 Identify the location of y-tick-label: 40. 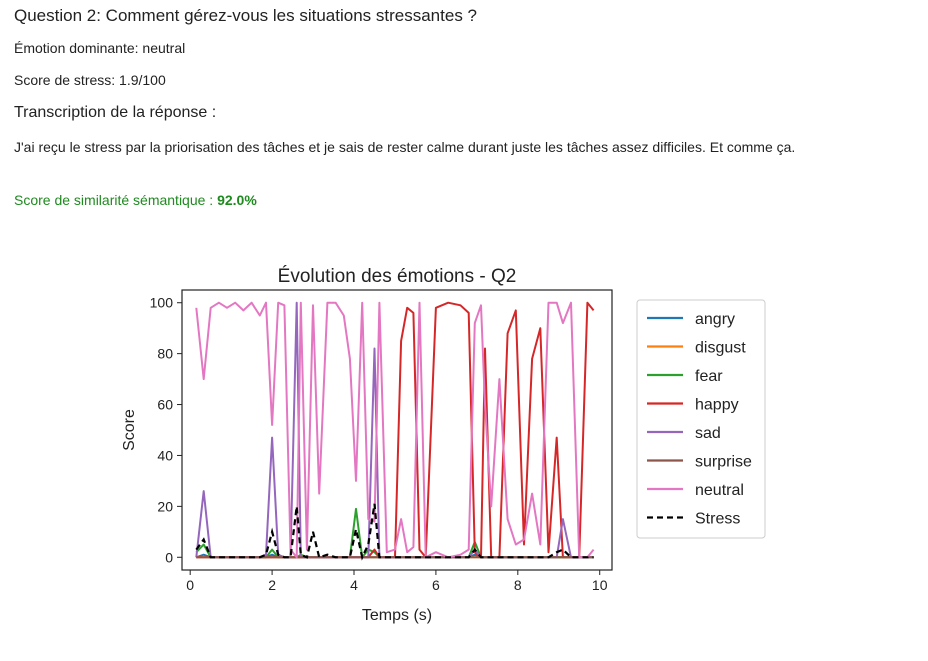
(165, 455).